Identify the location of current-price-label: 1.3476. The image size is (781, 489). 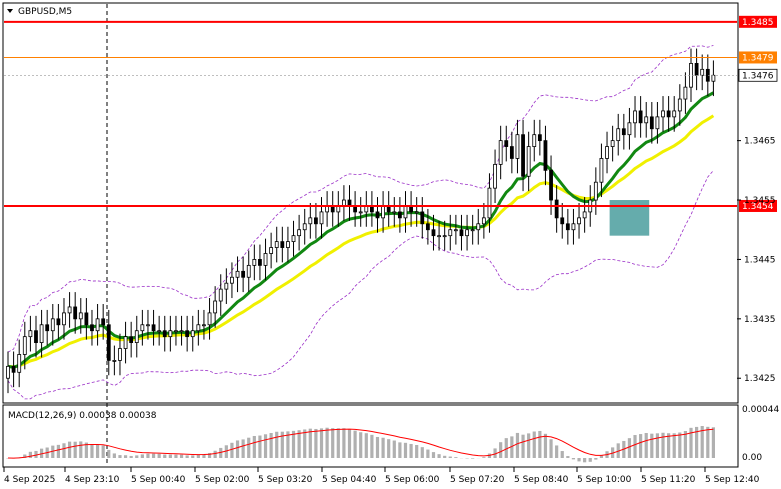
(758, 76).